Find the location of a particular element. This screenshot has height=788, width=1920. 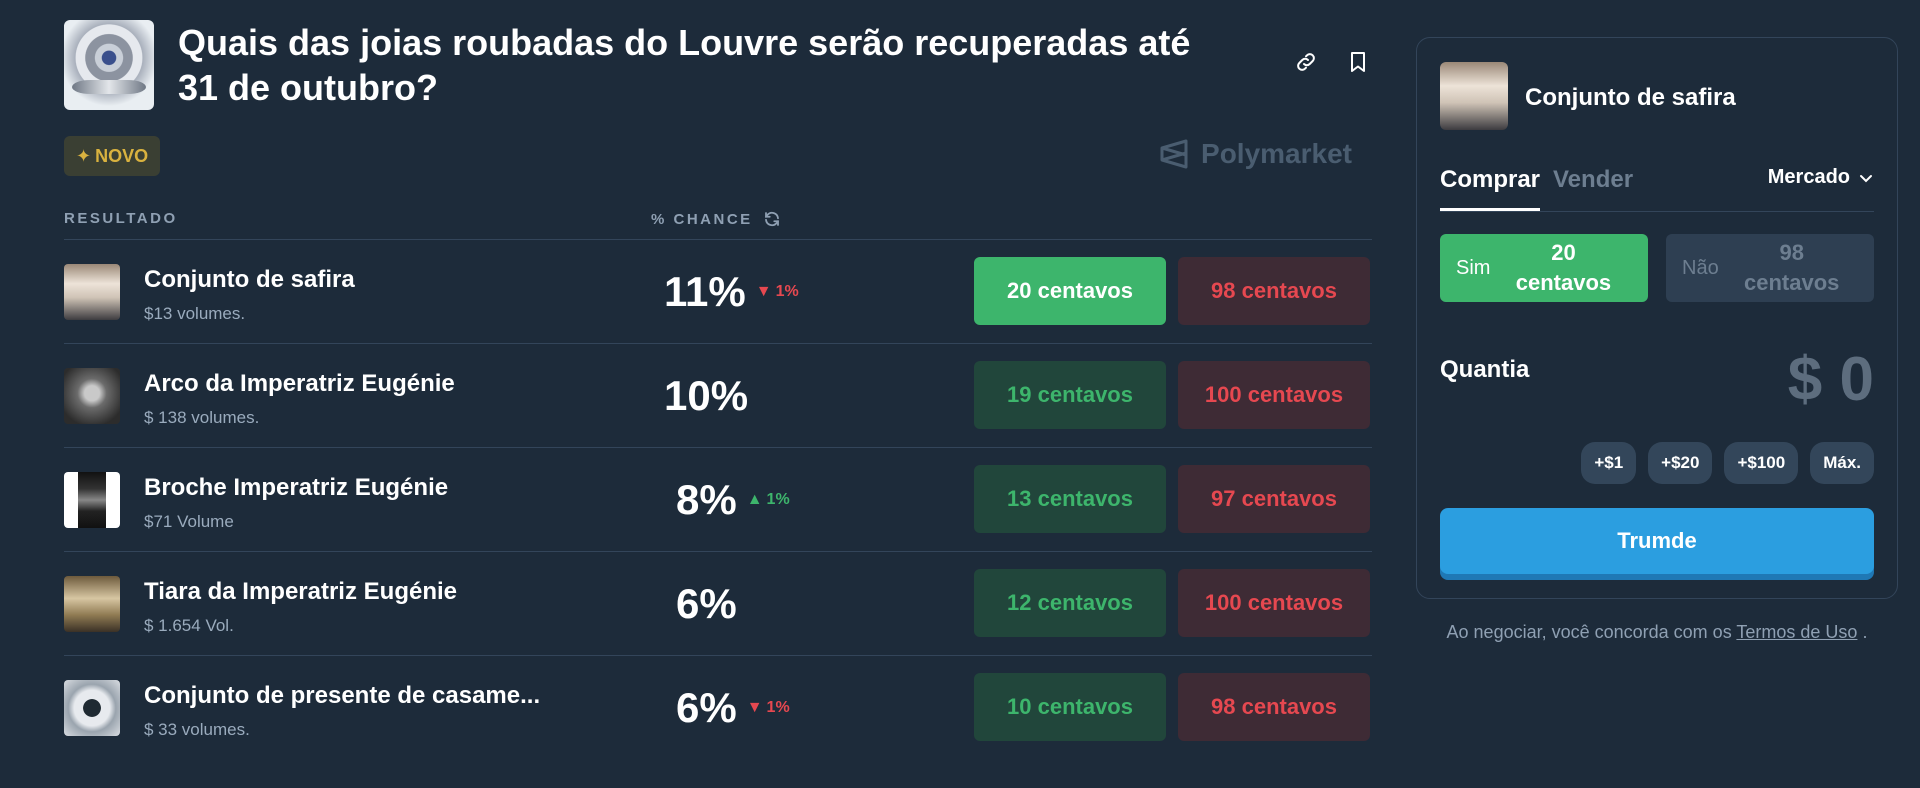

quantity-label: Quantia is located at coordinates (1485, 369).